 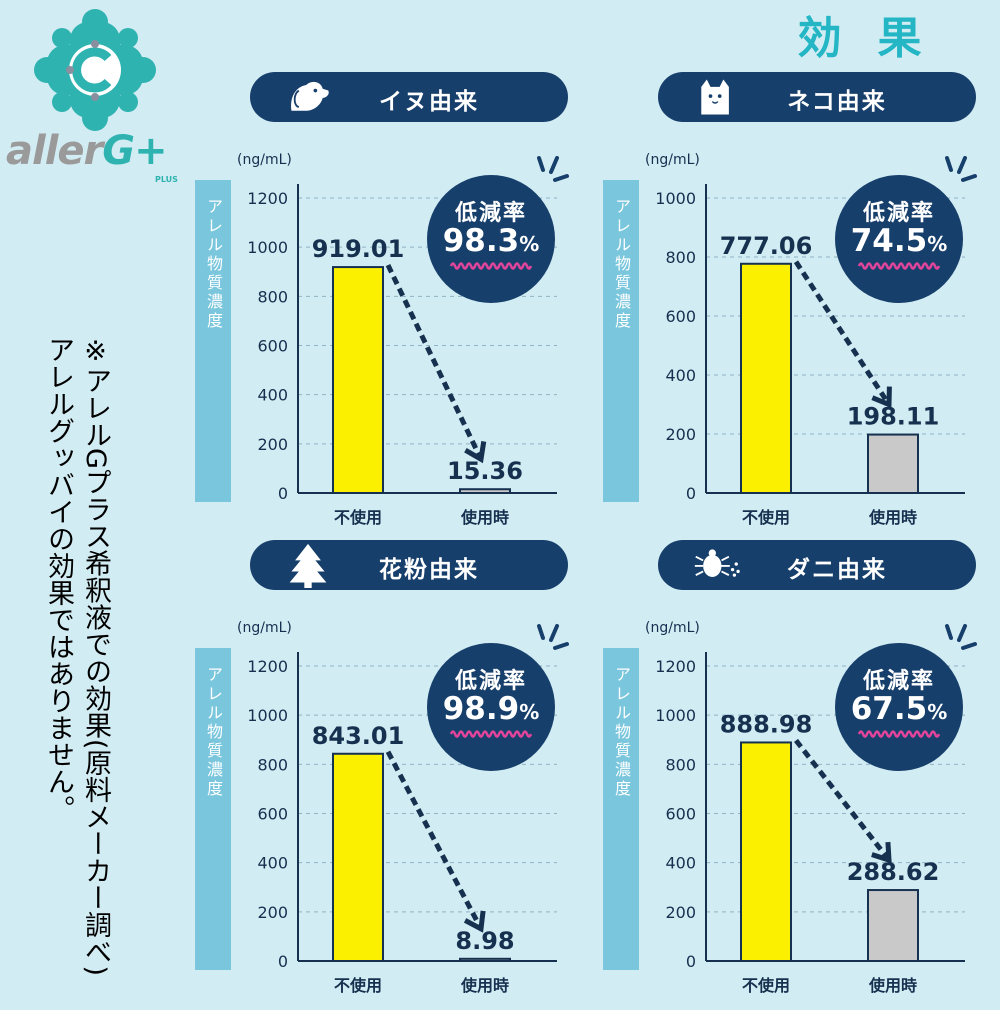 I want to click on reduction-number: 74.5, so click(x=889, y=241).